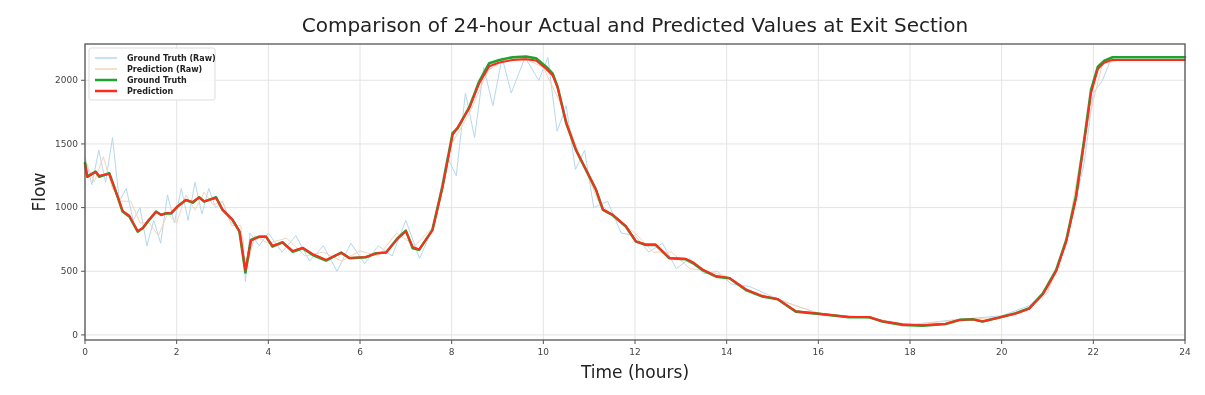  I want to click on x-tick-label: 0, so click(85, 352).